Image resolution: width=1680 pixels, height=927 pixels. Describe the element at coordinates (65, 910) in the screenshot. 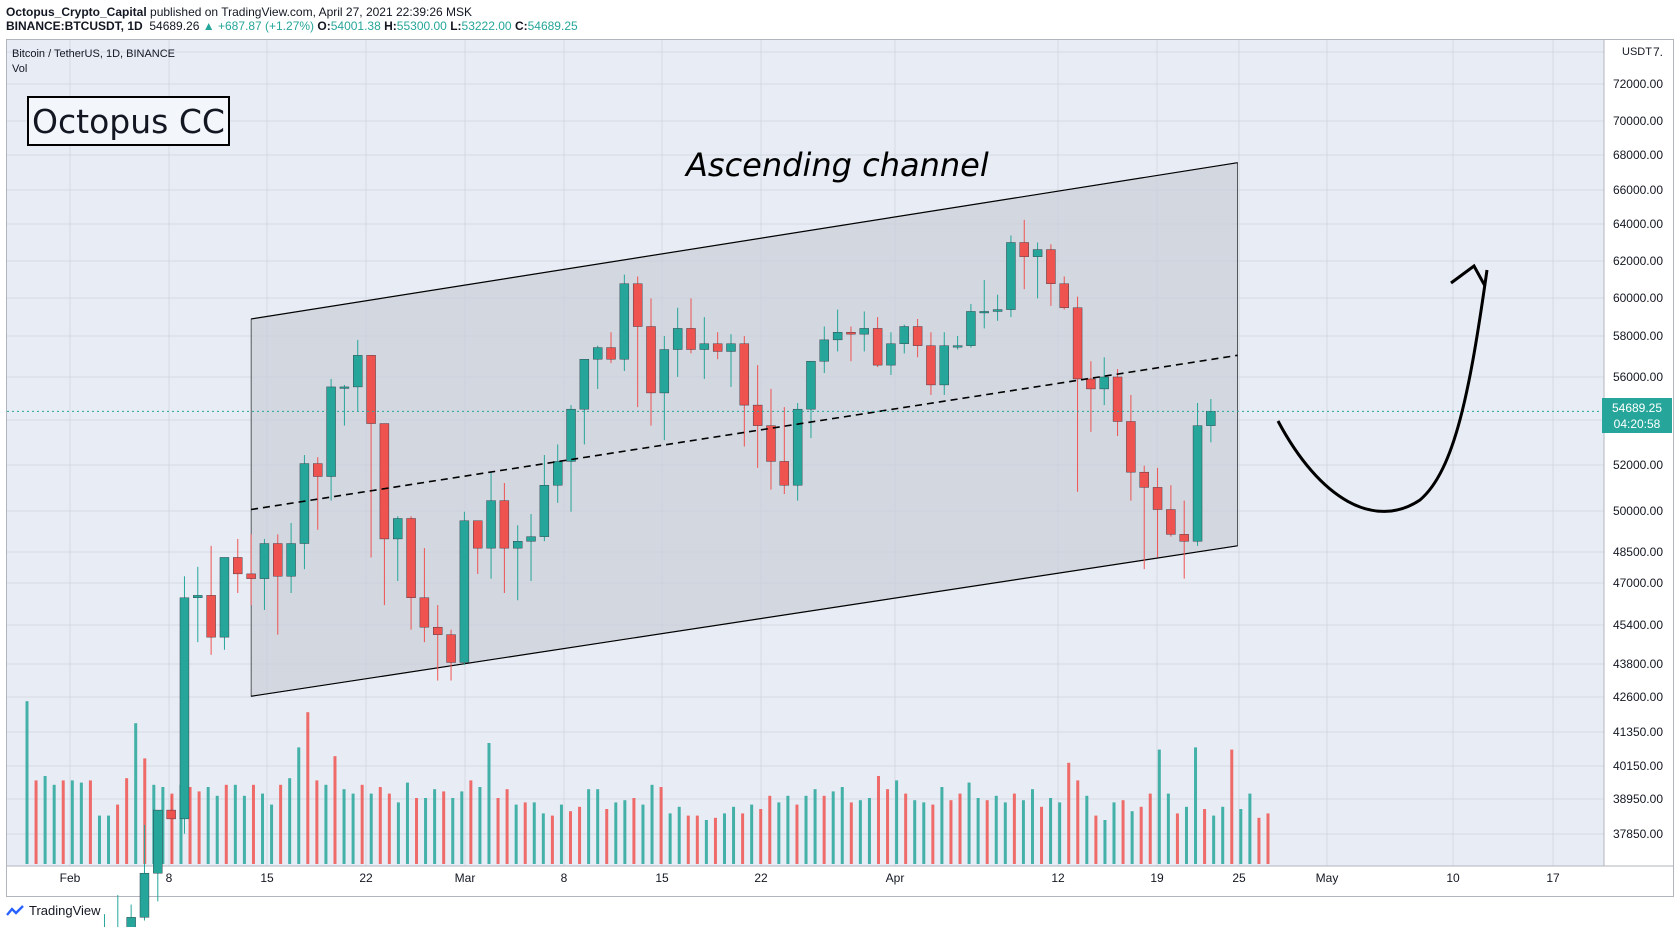

I see `tradingview-label: TradingView` at that location.